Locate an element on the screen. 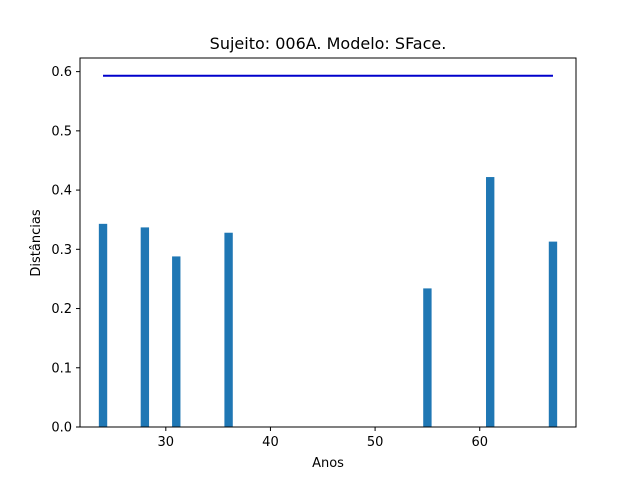 The width and height of the screenshot is (640, 480). y-tick-label-0.4: 0.4 is located at coordinates (61, 191).